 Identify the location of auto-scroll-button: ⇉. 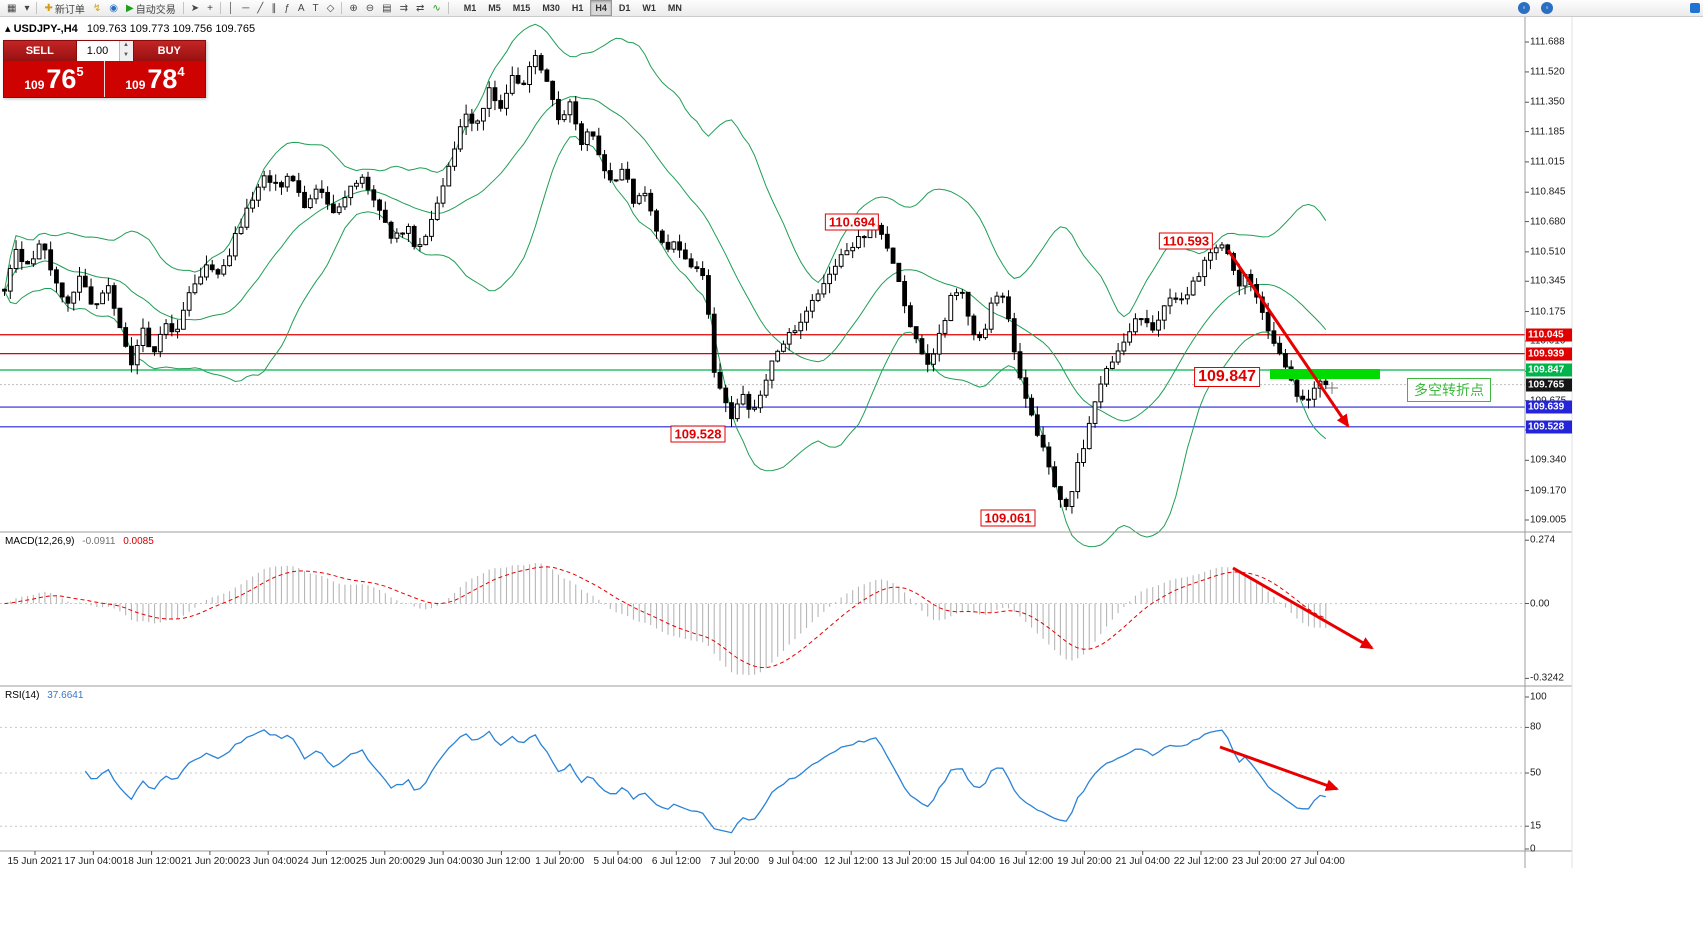
(404, 8).